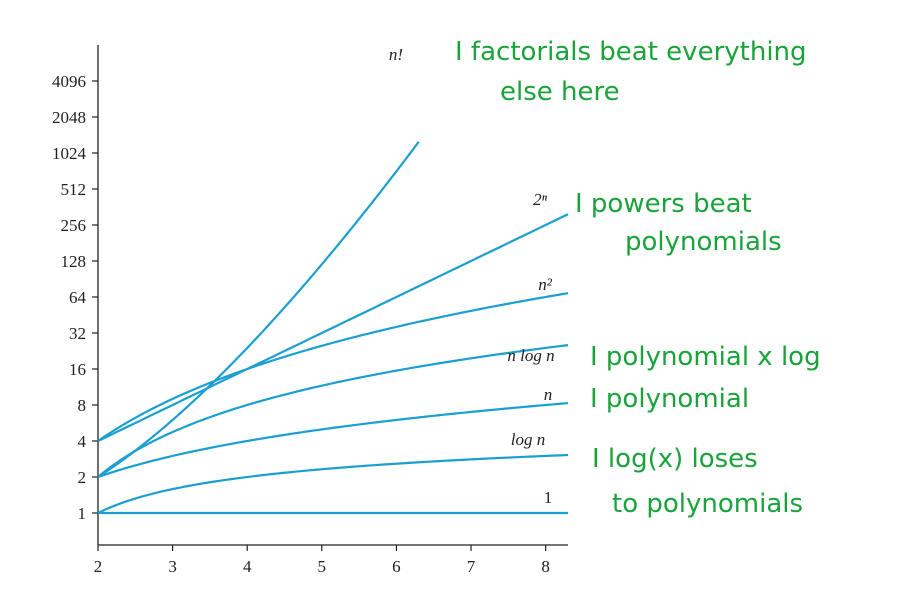 The height and width of the screenshot is (598, 910). What do you see at coordinates (663, 204) in the screenshot?
I see `annotation-note: I powers beat` at bounding box center [663, 204].